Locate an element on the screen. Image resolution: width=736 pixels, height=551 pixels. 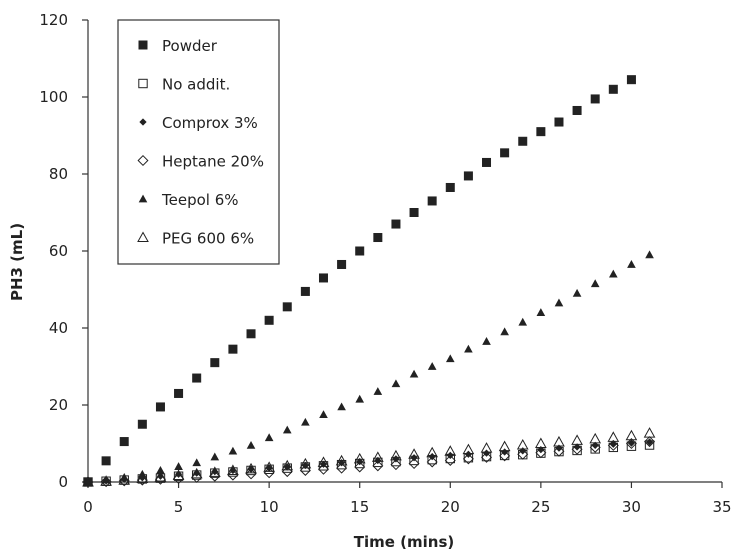
x-tick-label: 10 is located at coordinates (269, 507).